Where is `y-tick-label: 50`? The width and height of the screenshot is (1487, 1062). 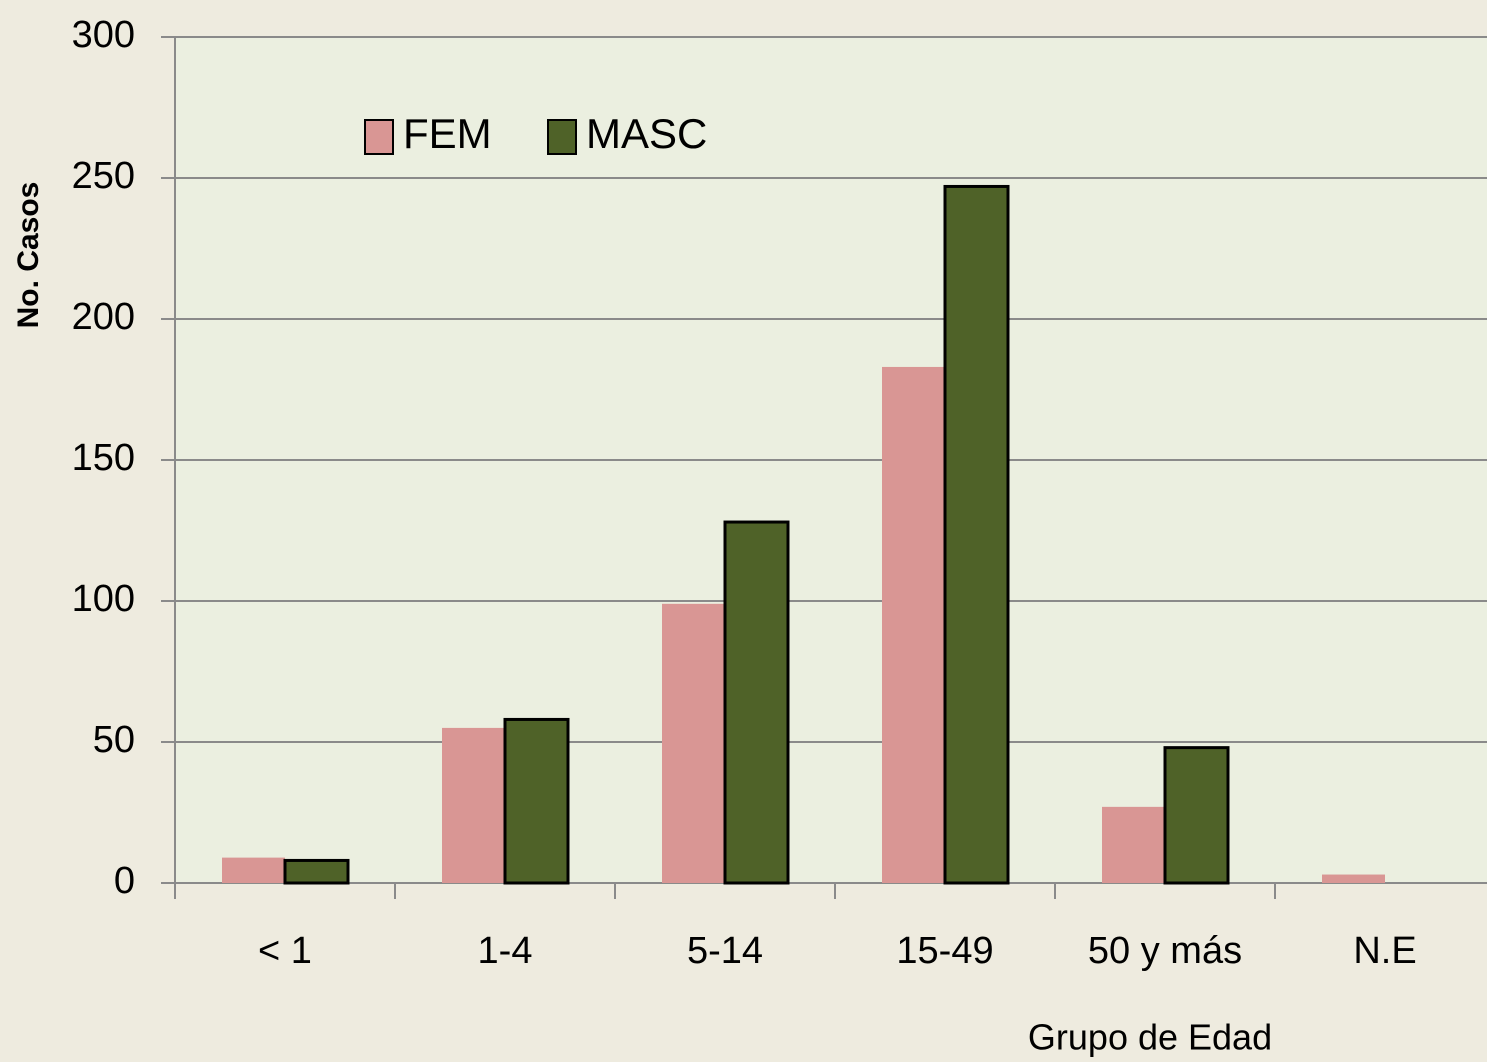
y-tick-label: 50 is located at coordinates (114, 740).